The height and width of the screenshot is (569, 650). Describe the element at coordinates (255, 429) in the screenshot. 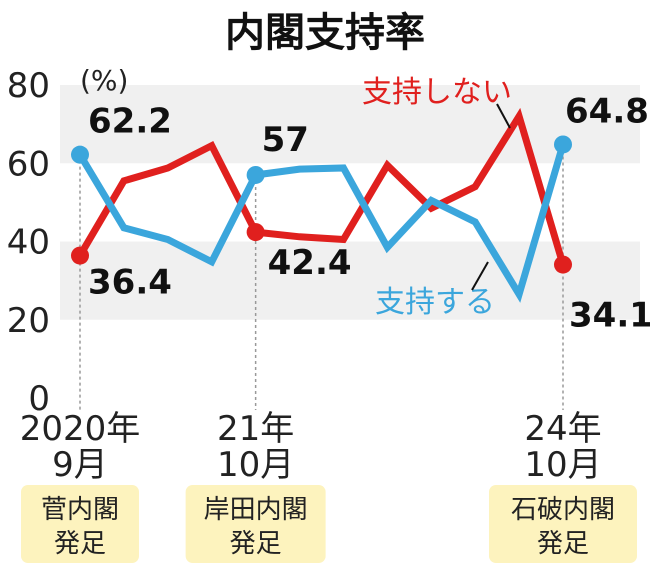

I see `x-tick-label: 21年` at that location.